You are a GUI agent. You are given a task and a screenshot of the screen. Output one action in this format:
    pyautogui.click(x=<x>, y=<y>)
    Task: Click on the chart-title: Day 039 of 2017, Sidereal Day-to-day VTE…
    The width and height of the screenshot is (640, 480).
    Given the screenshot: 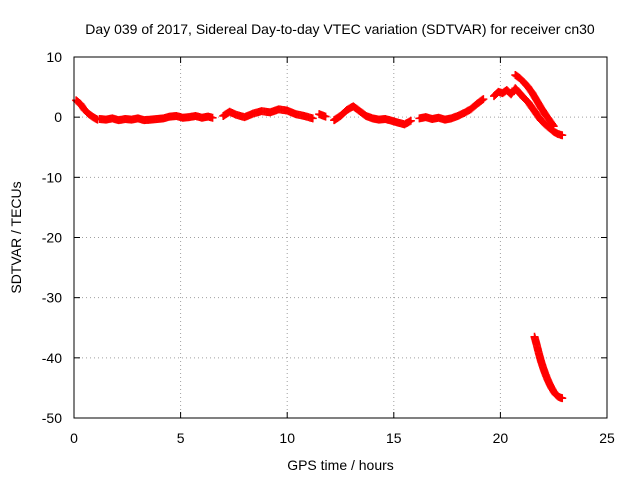 What is the action you would take?
    pyautogui.click(x=340, y=29)
    